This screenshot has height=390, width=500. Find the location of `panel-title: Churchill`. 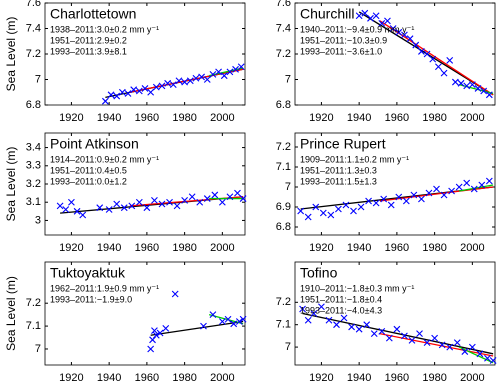

panel-title: Churchill is located at coordinates (327, 14).